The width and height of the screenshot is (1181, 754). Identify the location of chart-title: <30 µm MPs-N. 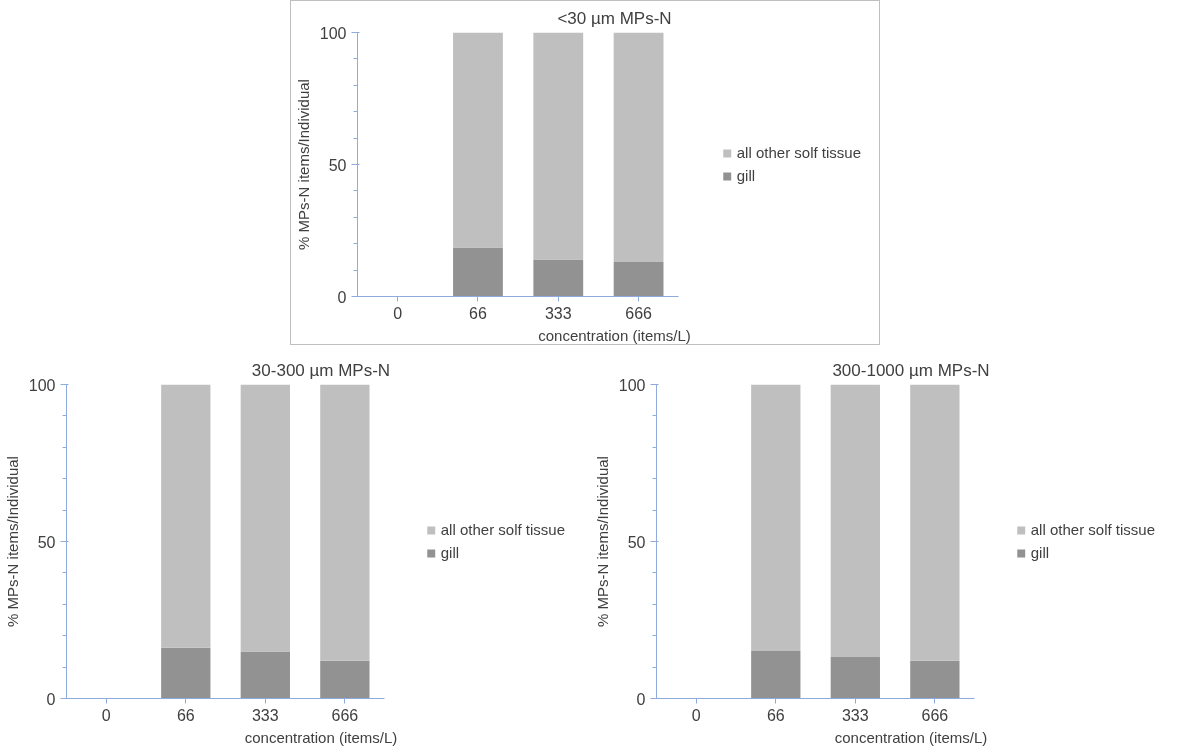
(614, 18).